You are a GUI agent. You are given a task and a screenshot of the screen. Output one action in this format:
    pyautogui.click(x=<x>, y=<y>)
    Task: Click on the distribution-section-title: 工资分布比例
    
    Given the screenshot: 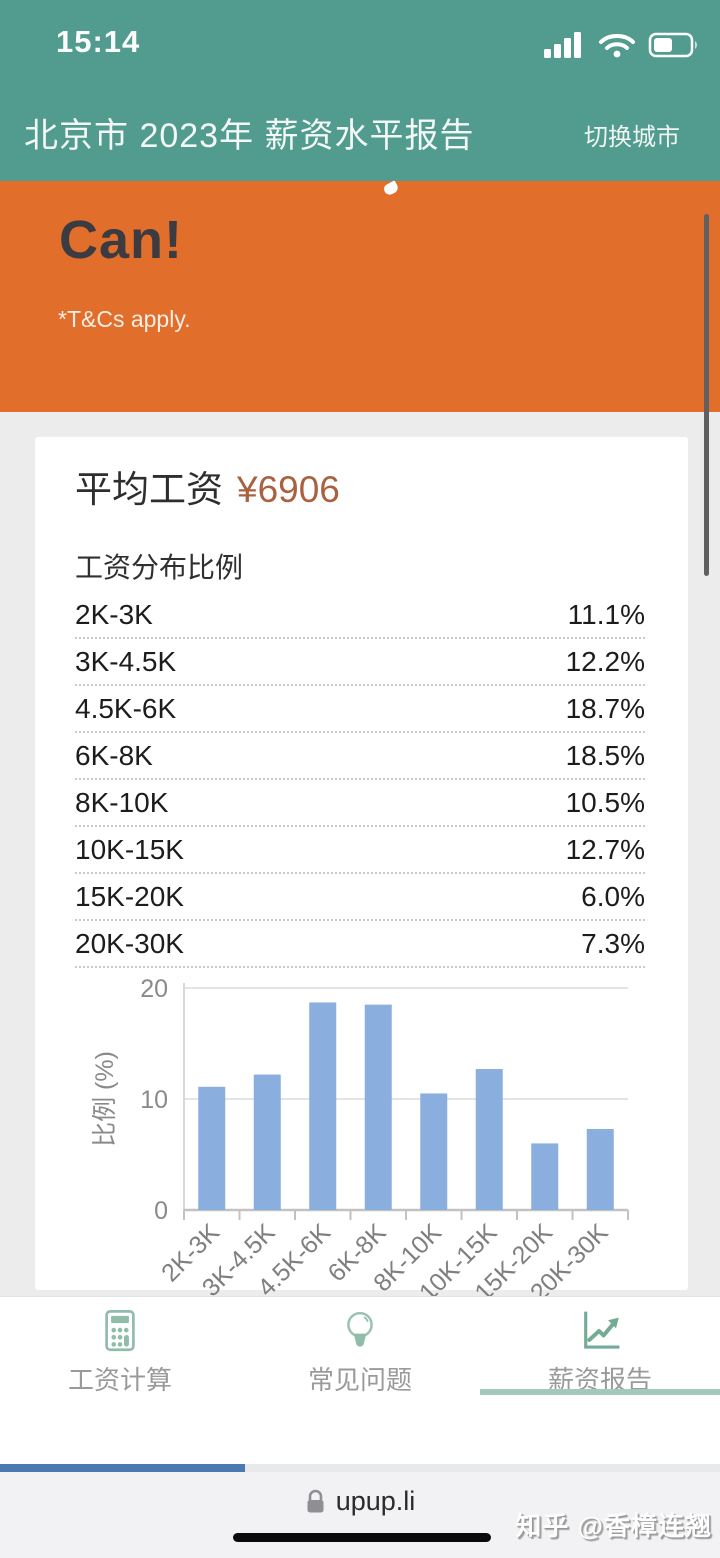 What is the action you would take?
    pyautogui.click(x=159, y=567)
    